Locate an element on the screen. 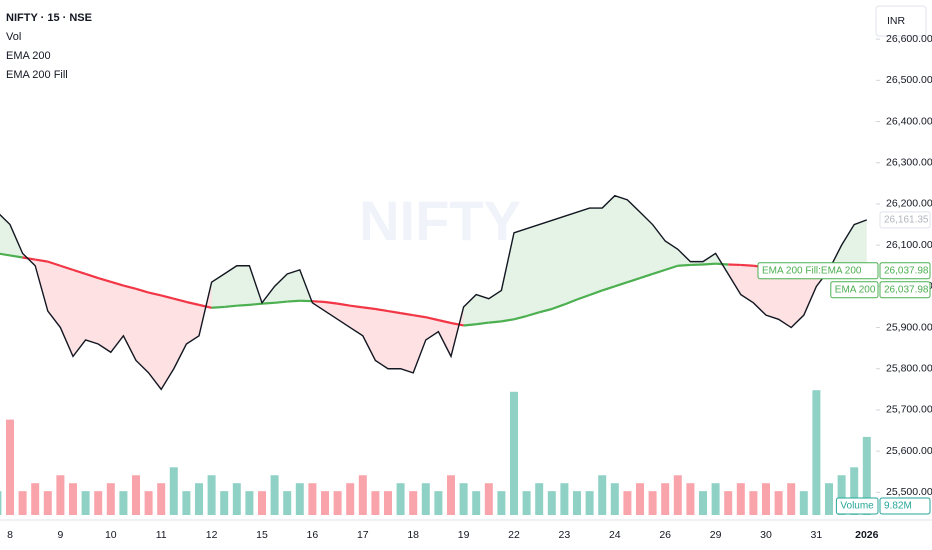  ema-tag-name: EMA 200 is located at coordinates (855, 289).